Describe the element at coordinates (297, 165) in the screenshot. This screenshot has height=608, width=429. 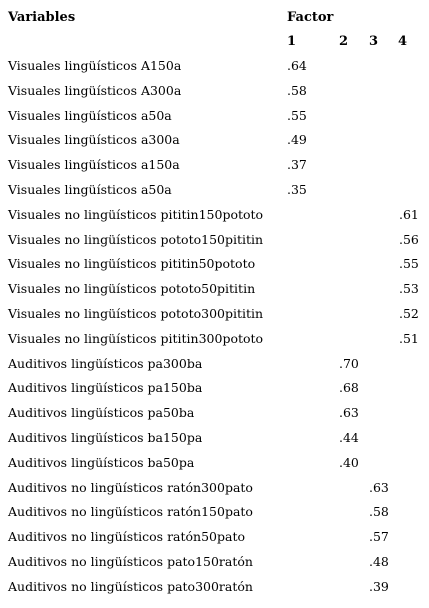
I see `factor-1-loading: .37` at that location.